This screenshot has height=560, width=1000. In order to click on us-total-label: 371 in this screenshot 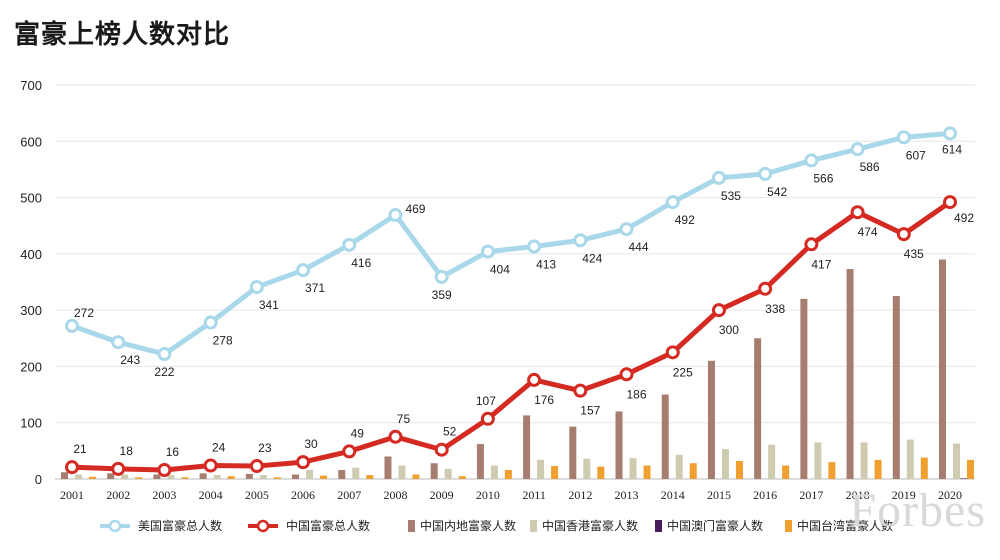, I will do `click(315, 288)`.